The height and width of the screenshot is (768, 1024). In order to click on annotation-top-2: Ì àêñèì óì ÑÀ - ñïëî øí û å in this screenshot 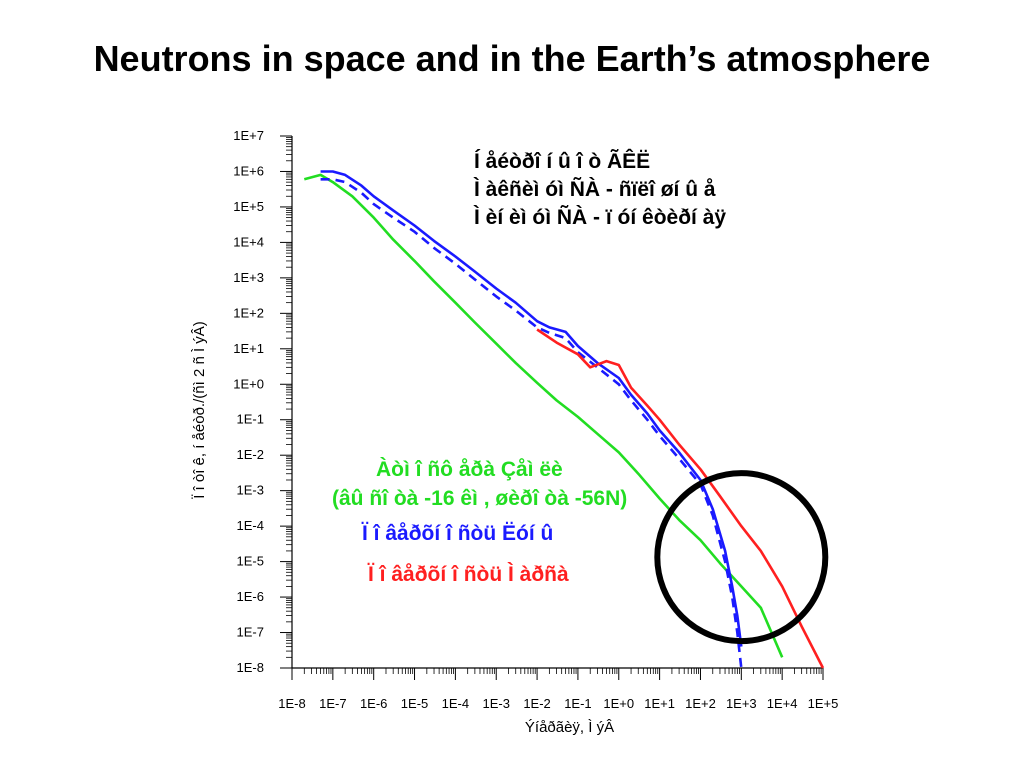, I will do `click(594, 189)`.